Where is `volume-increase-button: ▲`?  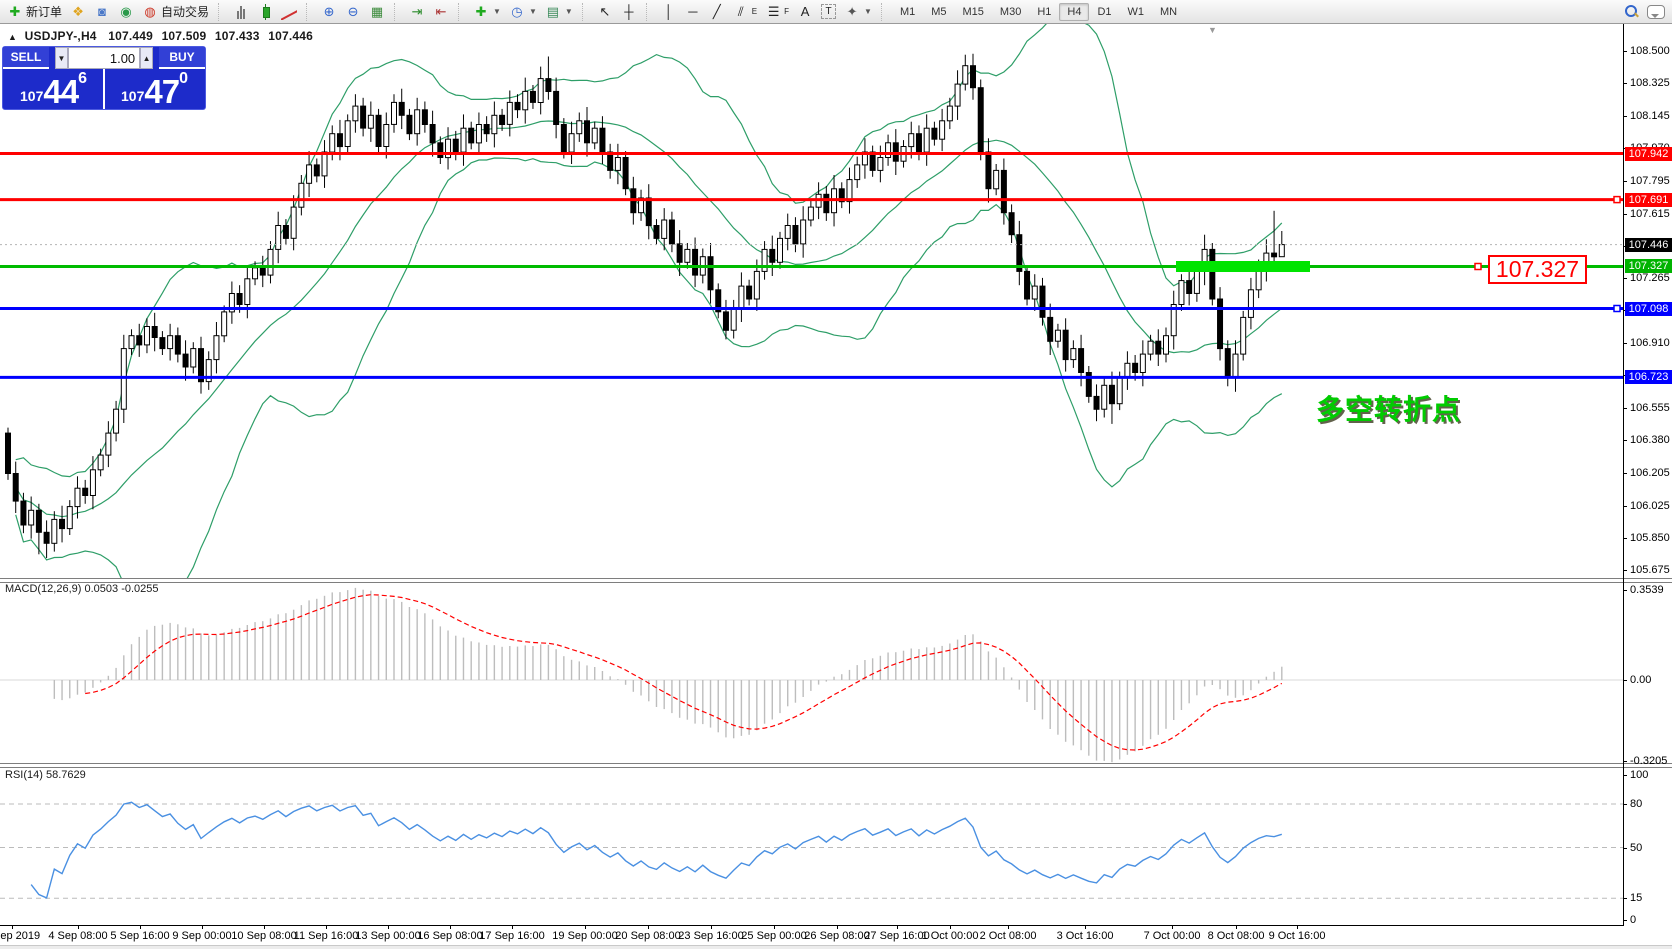 volume-increase-button: ▲ is located at coordinates (146, 58).